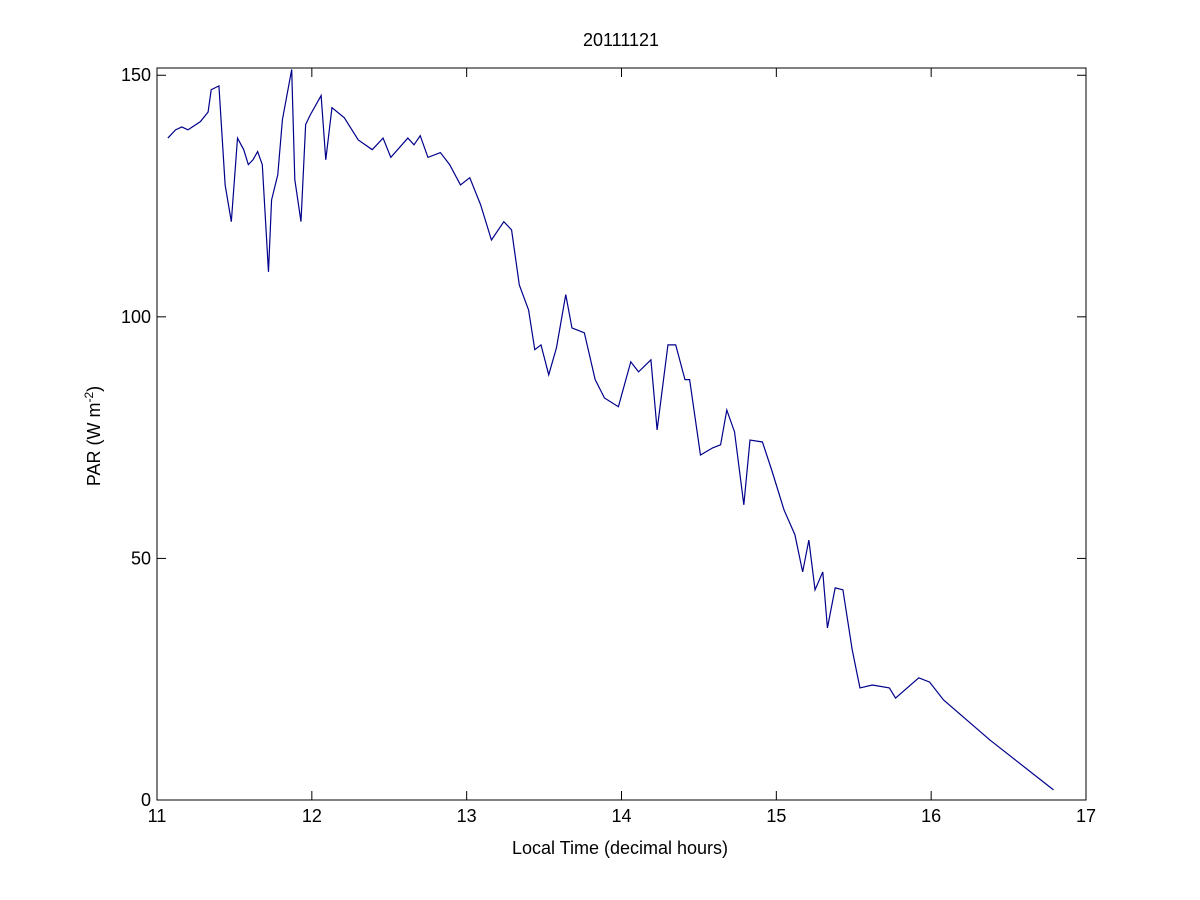 This screenshot has height=900, width=1200. Describe the element at coordinates (94, 445) in the screenshot. I see `y-label-text: PAR (W m` at that location.